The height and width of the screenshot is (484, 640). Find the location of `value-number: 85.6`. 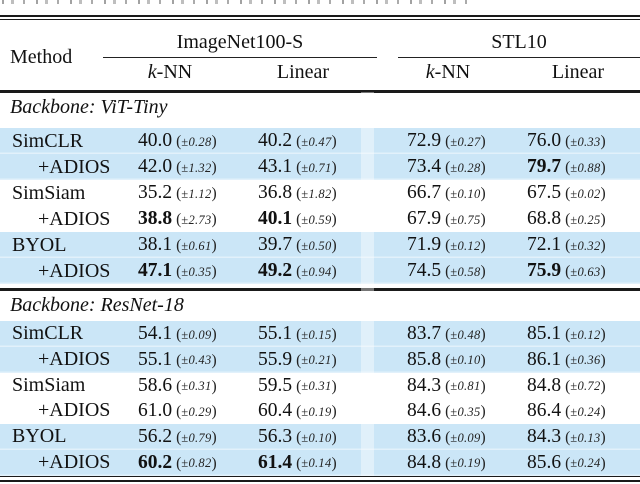

value-number: 85.6 is located at coordinates (544, 462).